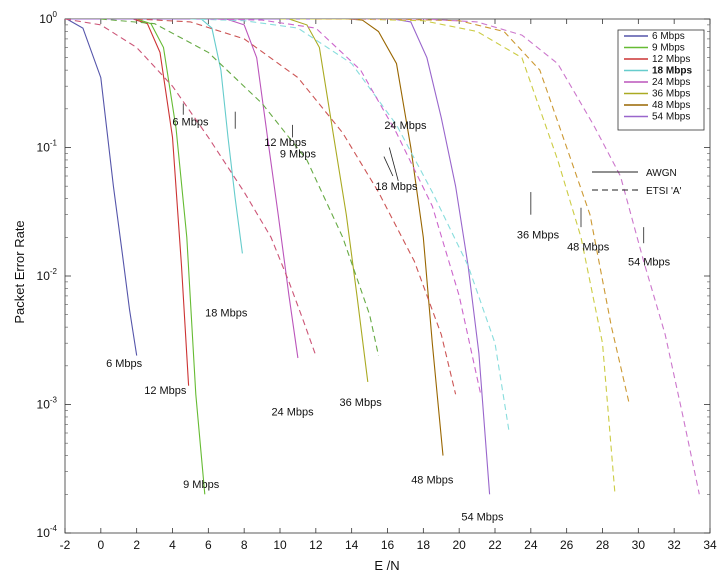 This screenshot has width=719, height=581. I want to click on x-tick-label: 4, so click(172, 545).